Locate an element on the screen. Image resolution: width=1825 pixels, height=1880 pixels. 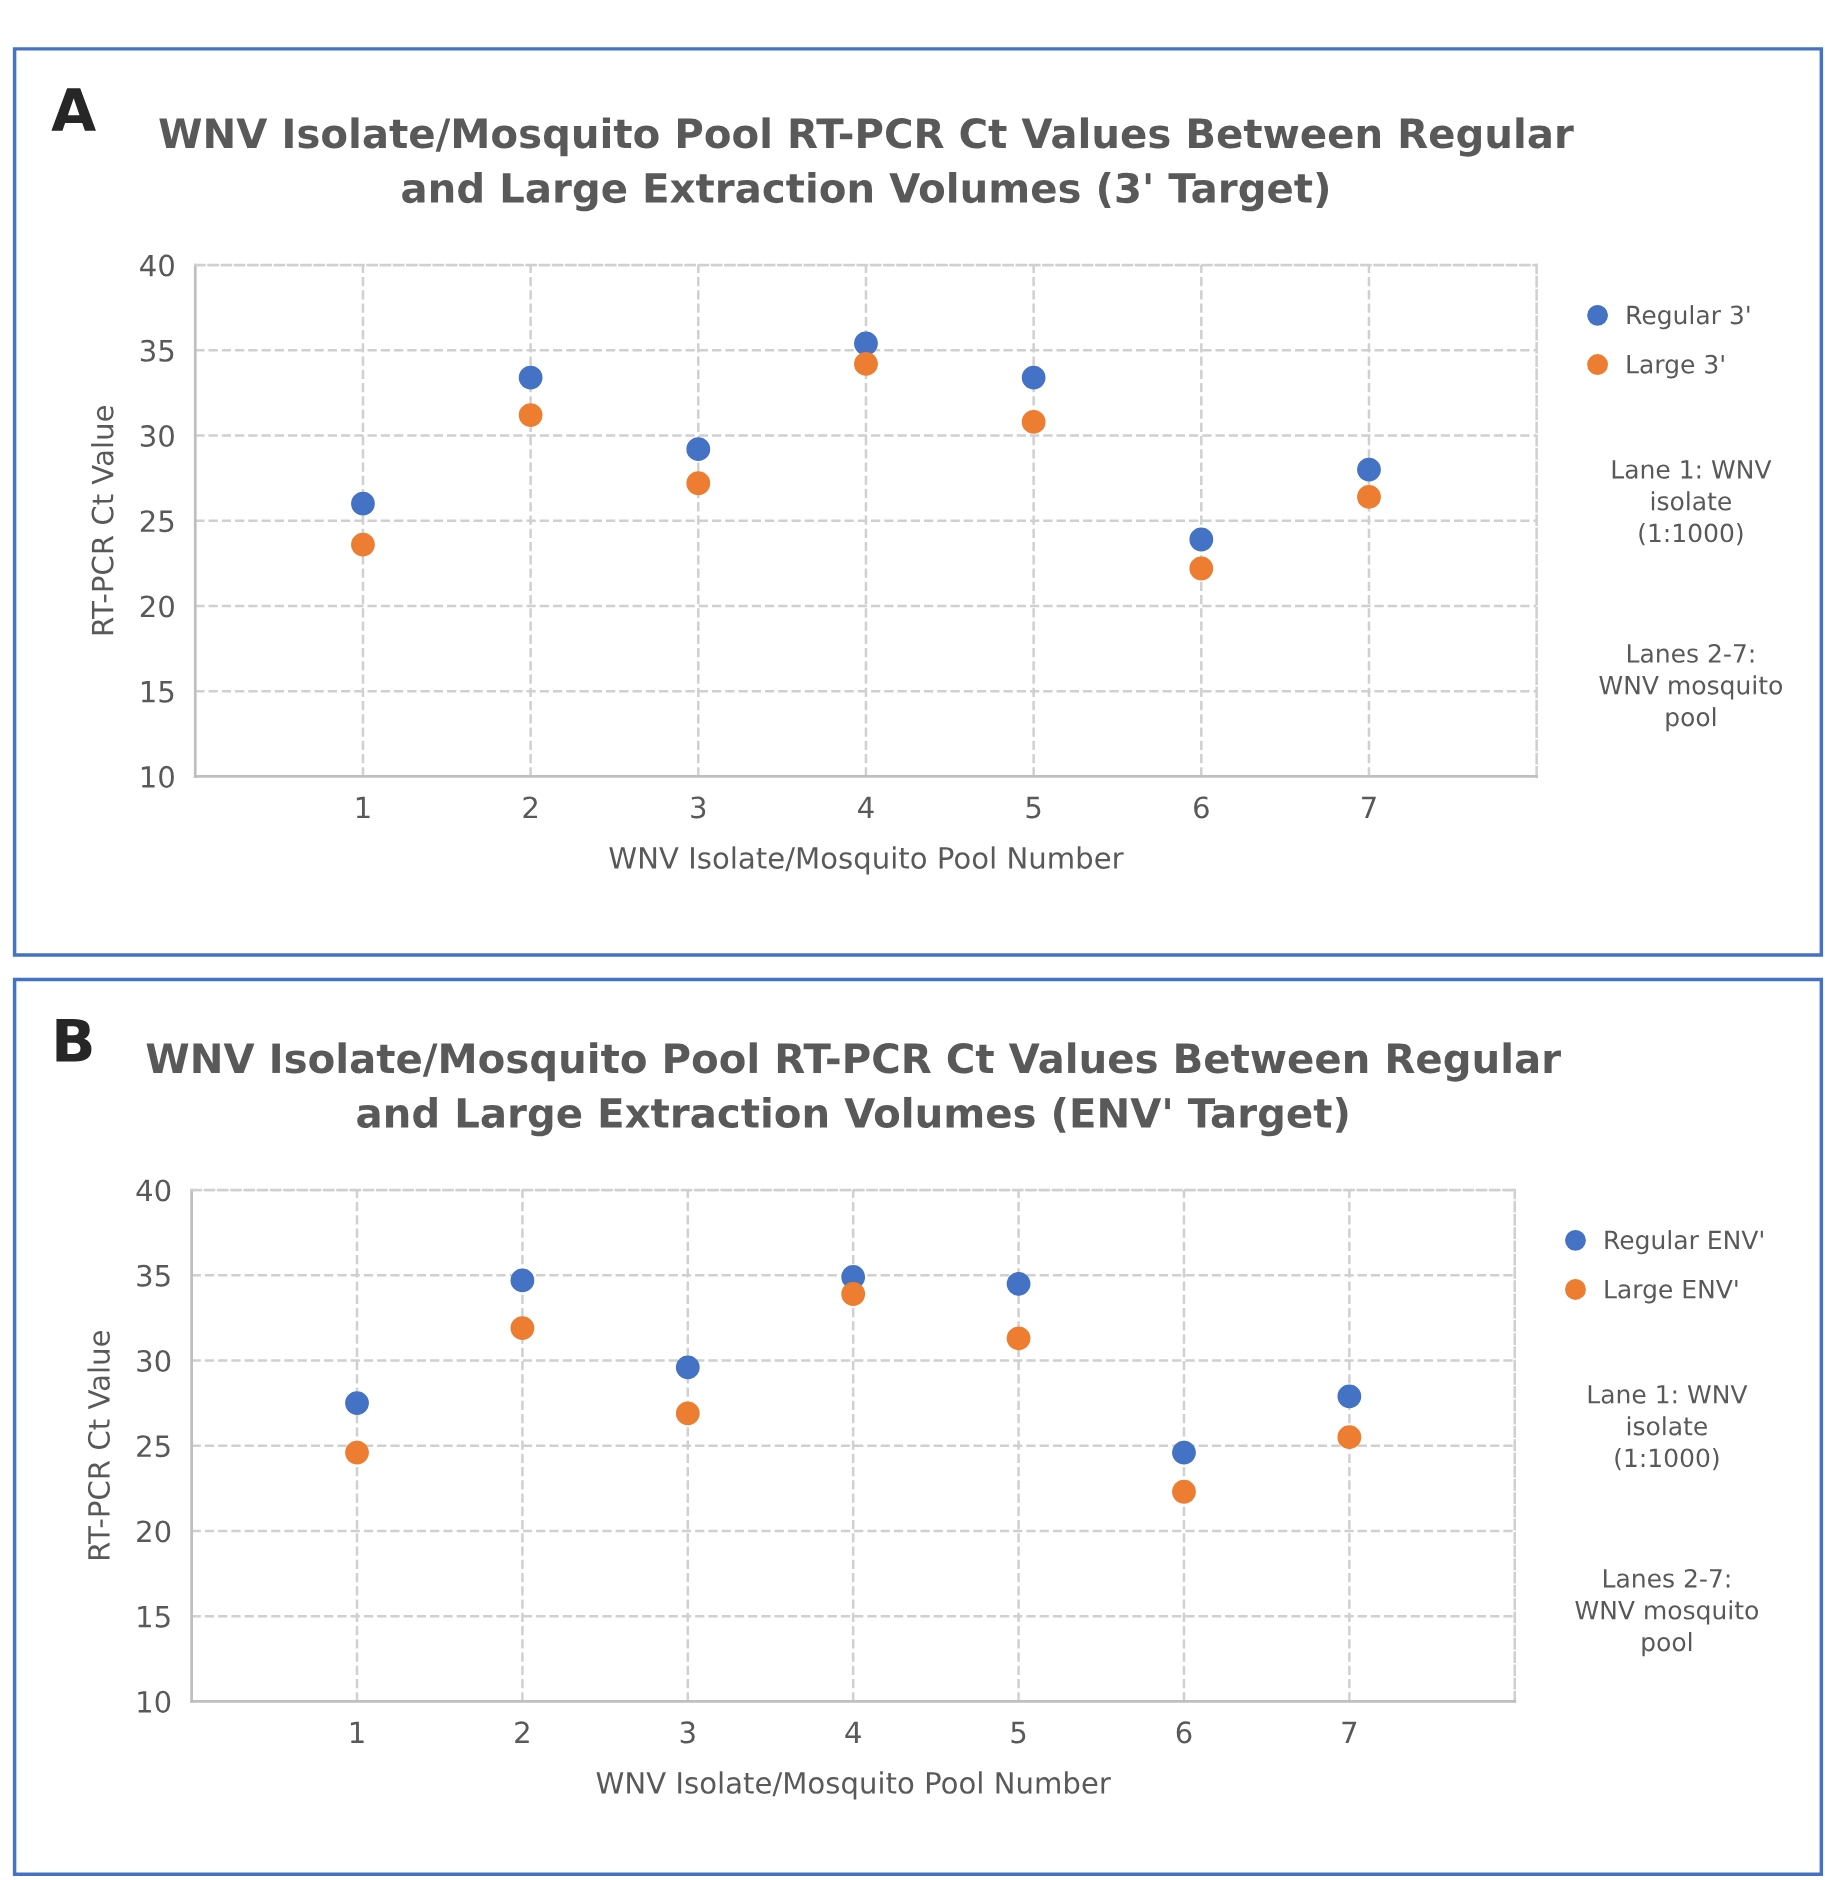
chart-title: WNV Isolate/Mosquito Pool RT-PCR Ct Values Between Regular and Large Extraction Volumes (ENV' Target) is located at coordinates (853, 1089).